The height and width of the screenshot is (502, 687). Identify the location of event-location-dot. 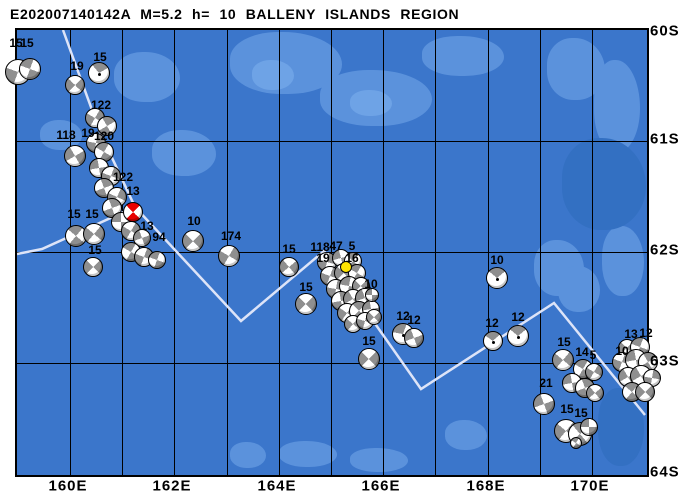
(346, 267).